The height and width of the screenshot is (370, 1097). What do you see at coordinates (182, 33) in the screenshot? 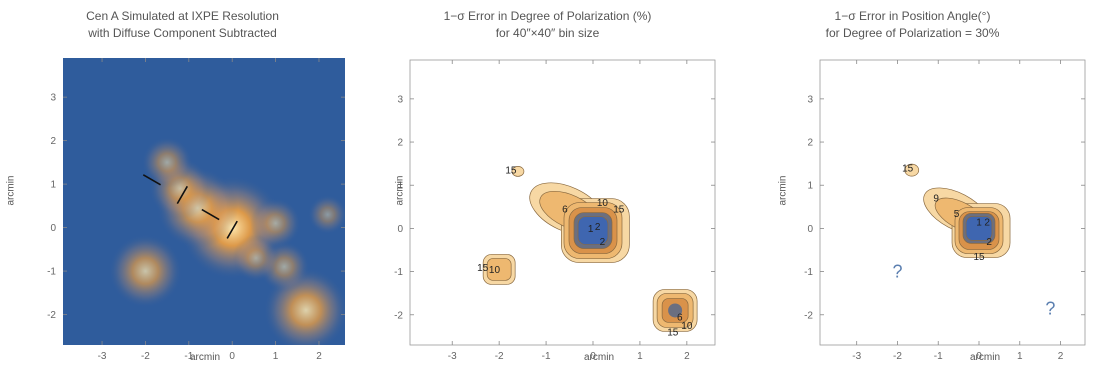
I see `chart-subtitle: with Diffuse Component Subtracted` at bounding box center [182, 33].